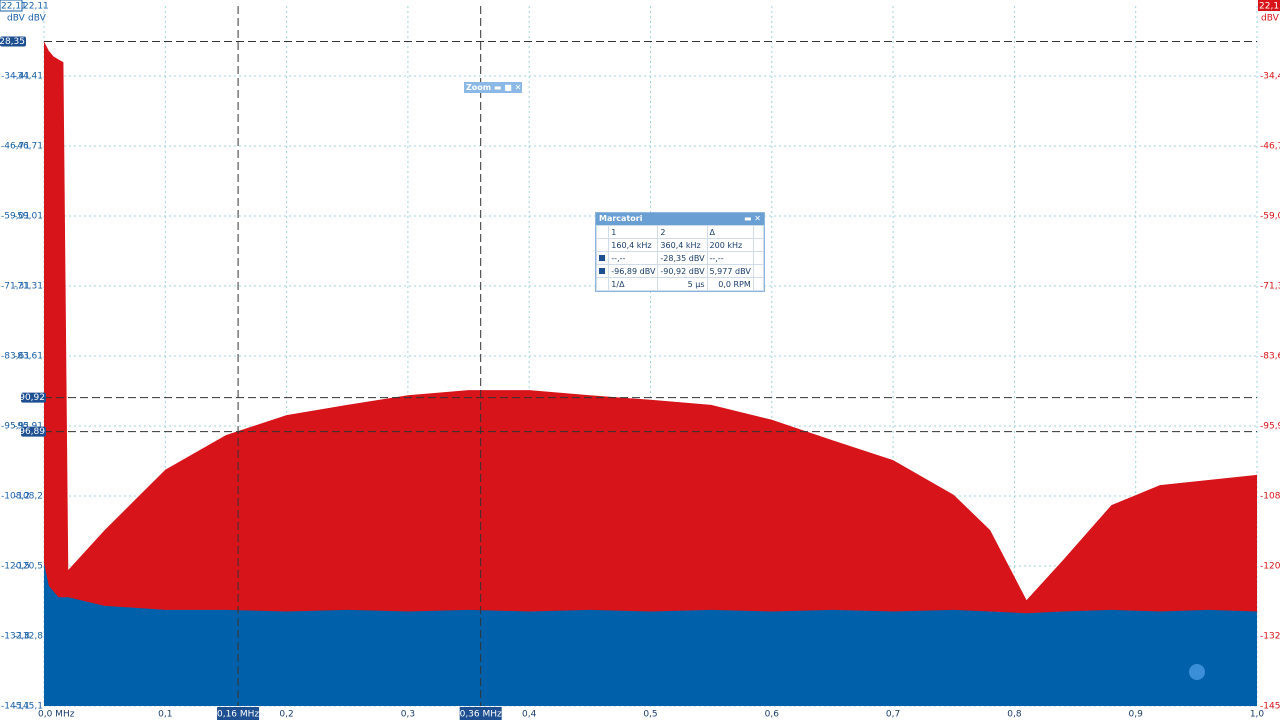 This screenshot has width=1280, height=724. I want to click on y2-tick-label: -46,71, so click(1270, 147).